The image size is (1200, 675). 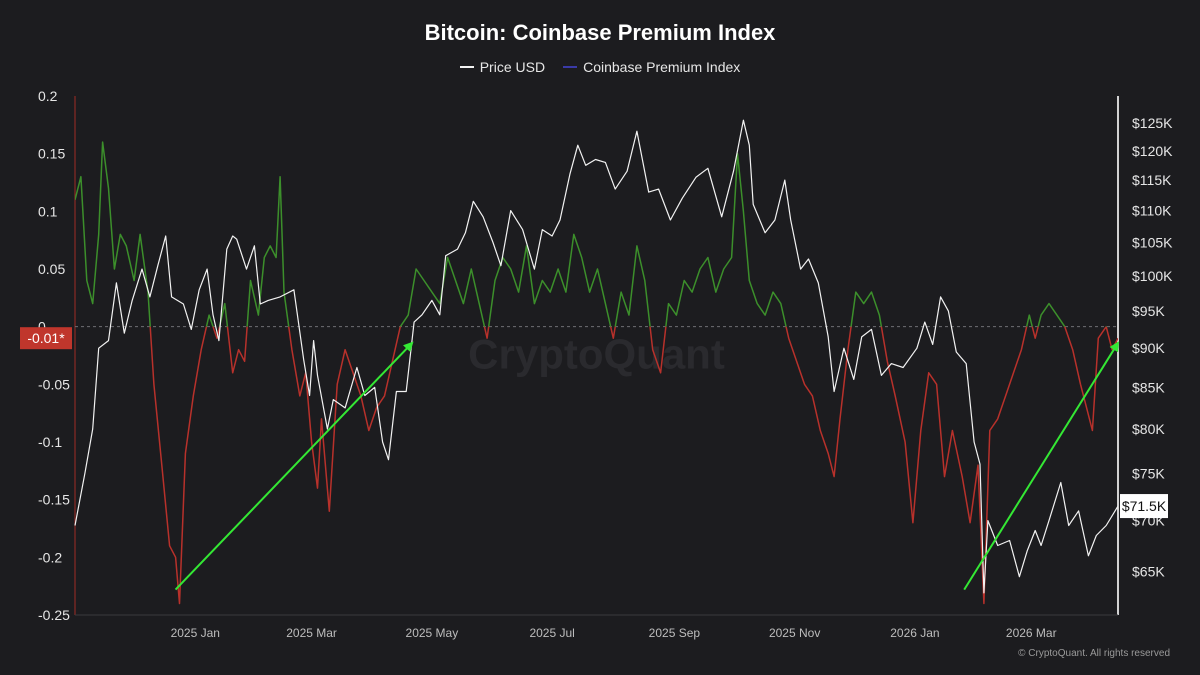 What do you see at coordinates (1152, 123) in the screenshot?
I see `right-axis-tick-label: $125K` at bounding box center [1152, 123].